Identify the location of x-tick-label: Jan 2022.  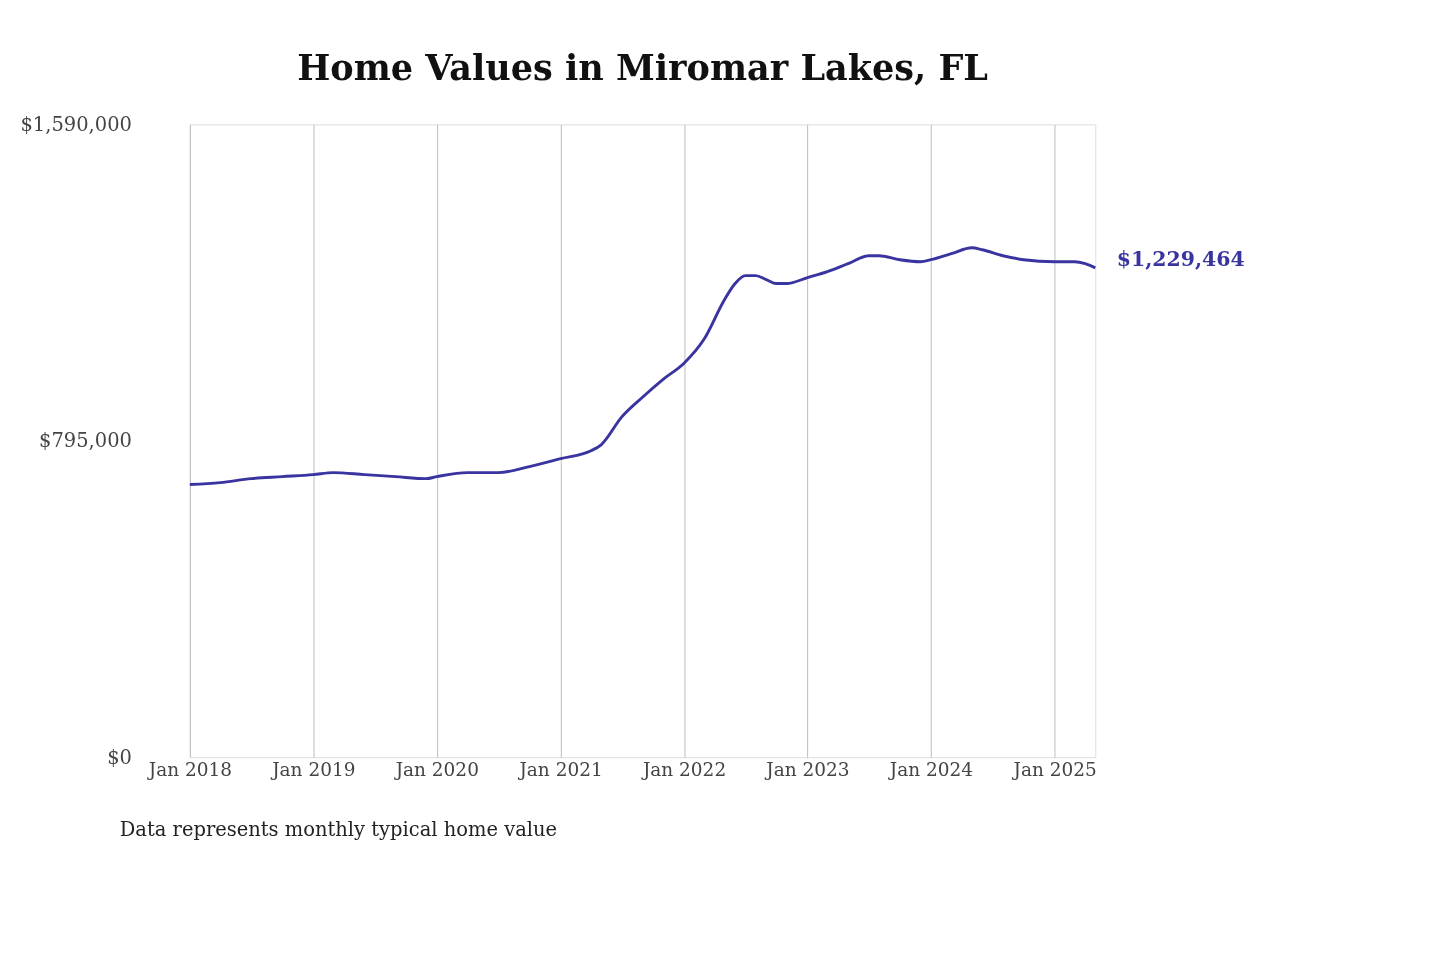
(683, 770).